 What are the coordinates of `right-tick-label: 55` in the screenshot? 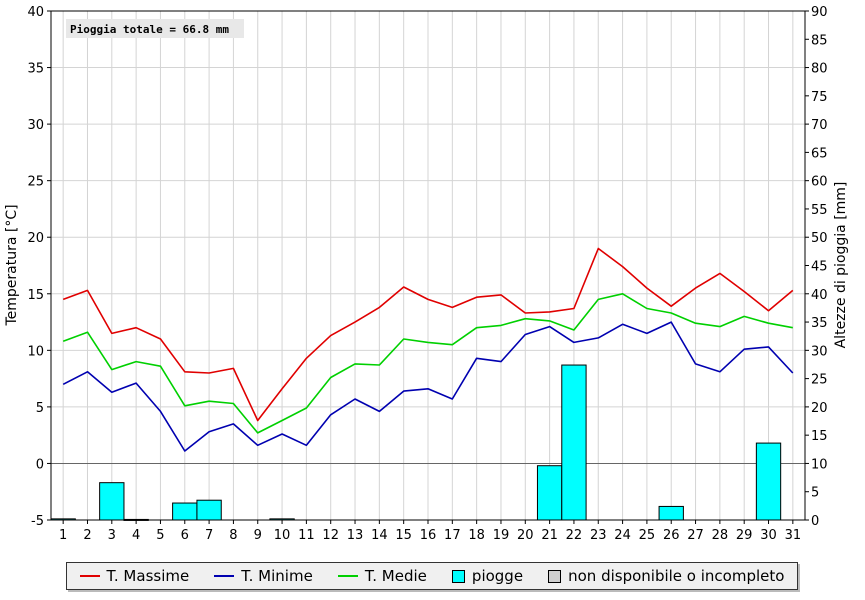 It's located at (819, 210).